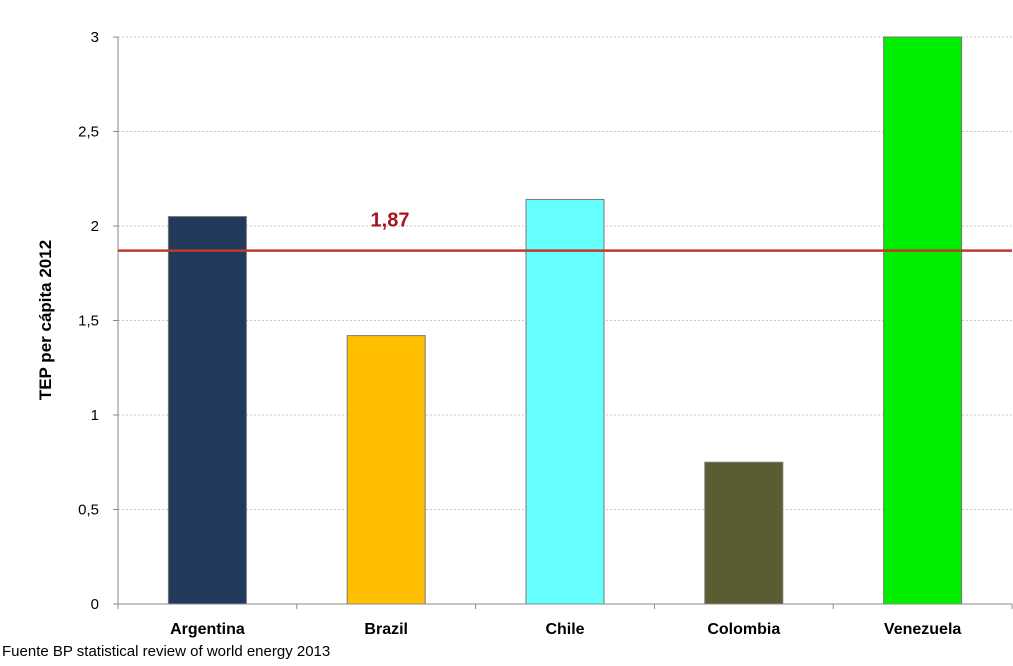 This screenshot has height=666, width=1013. Describe the element at coordinates (95, 604) in the screenshot. I see `y-tick-label: 0` at that location.